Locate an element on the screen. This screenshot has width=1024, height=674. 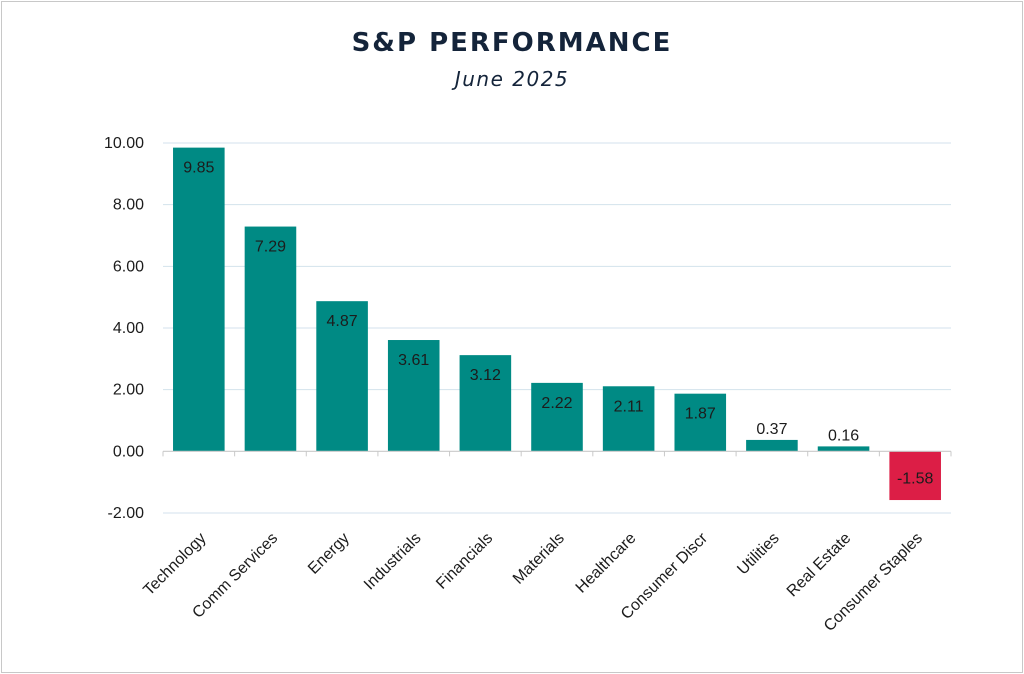
bar-materials is located at coordinates (557, 417).